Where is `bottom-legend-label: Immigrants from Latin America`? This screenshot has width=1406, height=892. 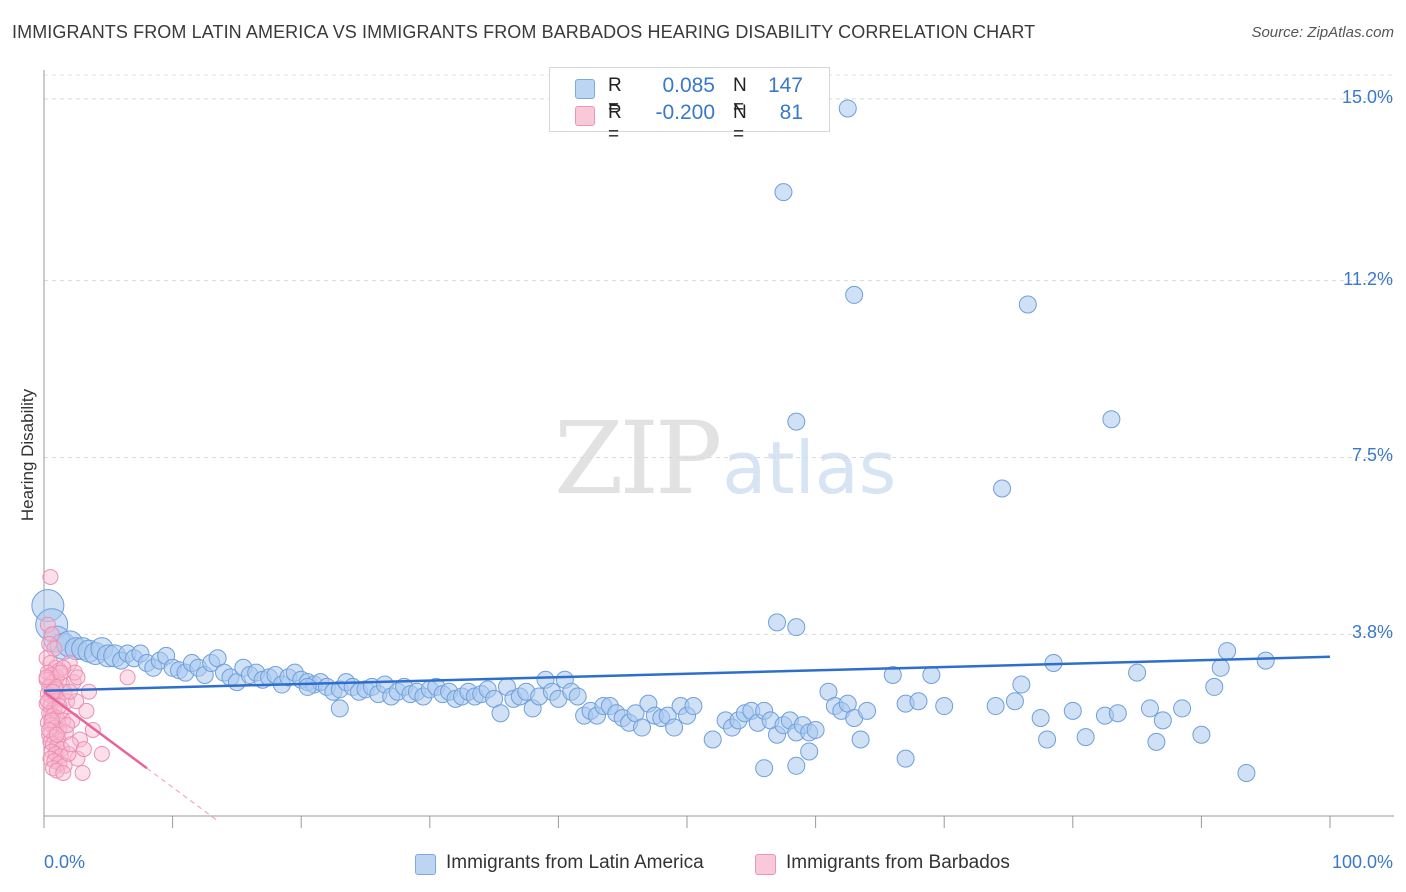 bottom-legend-label: Immigrants from Latin America is located at coordinates (575, 862).